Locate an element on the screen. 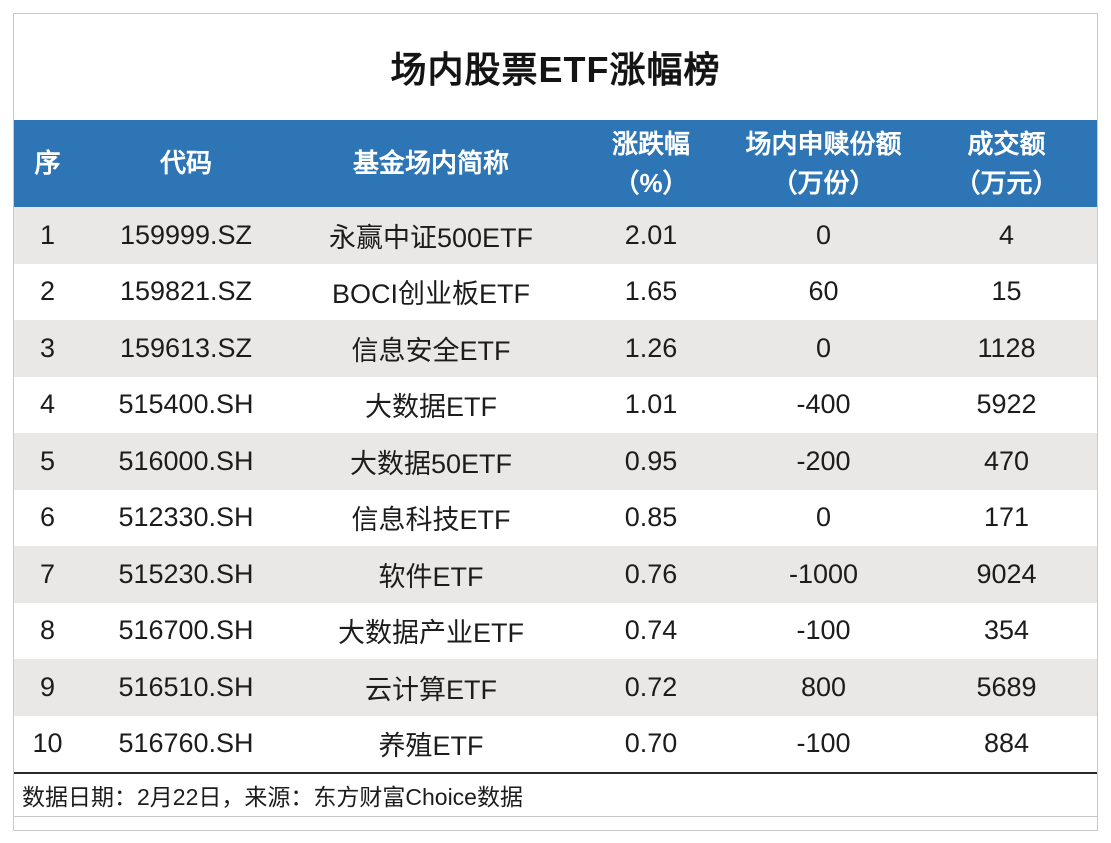 The height and width of the screenshot is (843, 1111). table-row: 8 516700.SH 大数据产业ETF 0.74 -100 354 is located at coordinates (555, 631).